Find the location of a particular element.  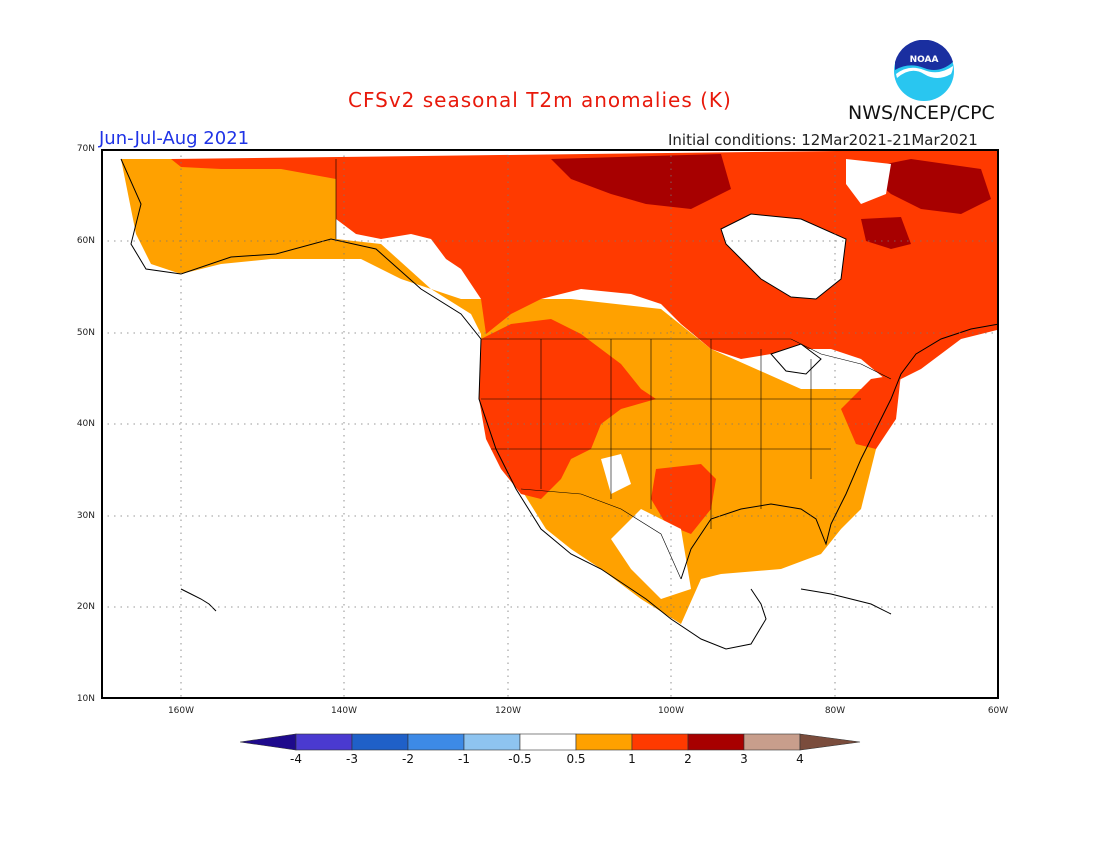

colorbar-label-neg3: -3 is located at coordinates (352, 759).